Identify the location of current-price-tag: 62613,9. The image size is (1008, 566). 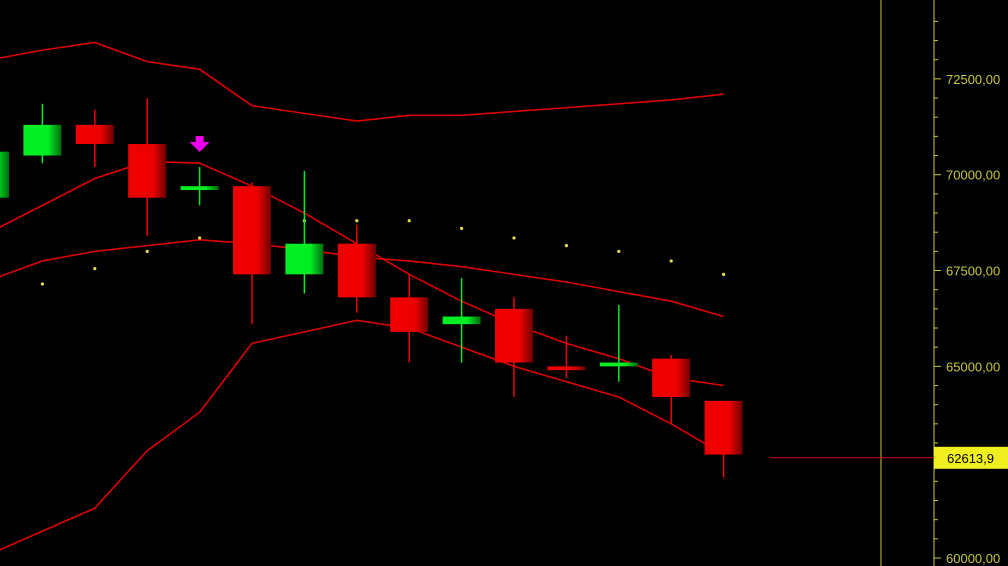
(971, 457).